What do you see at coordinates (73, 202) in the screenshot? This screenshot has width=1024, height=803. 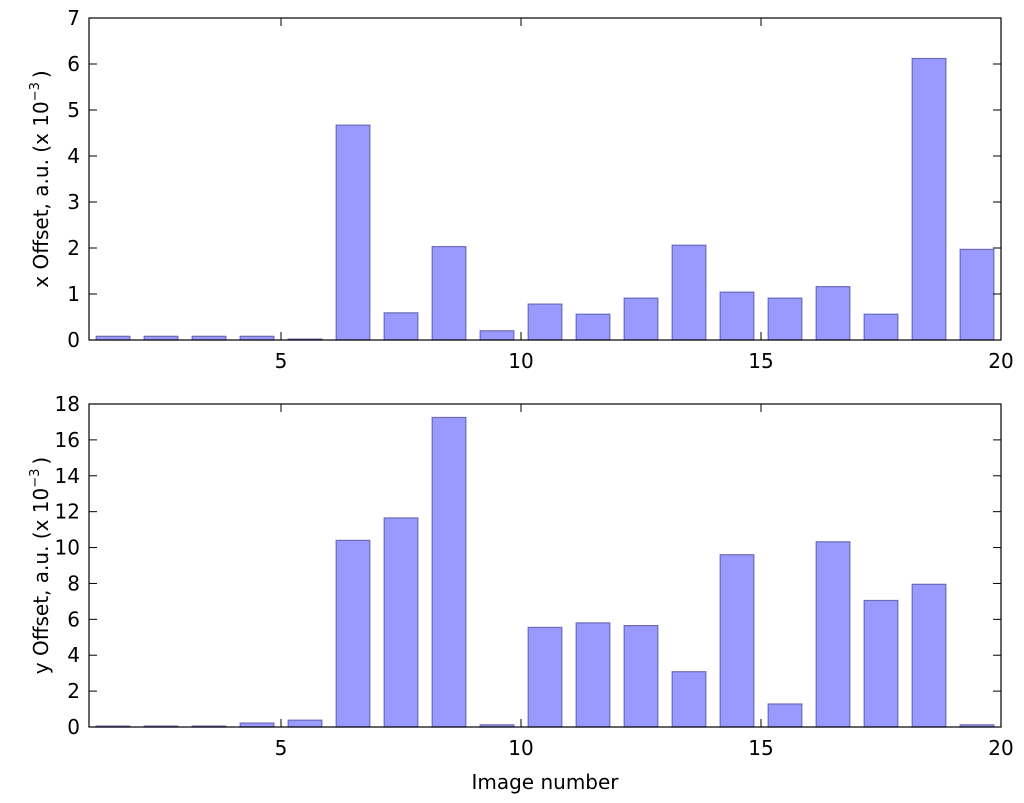 I see `y-tick-label: 3` at bounding box center [73, 202].